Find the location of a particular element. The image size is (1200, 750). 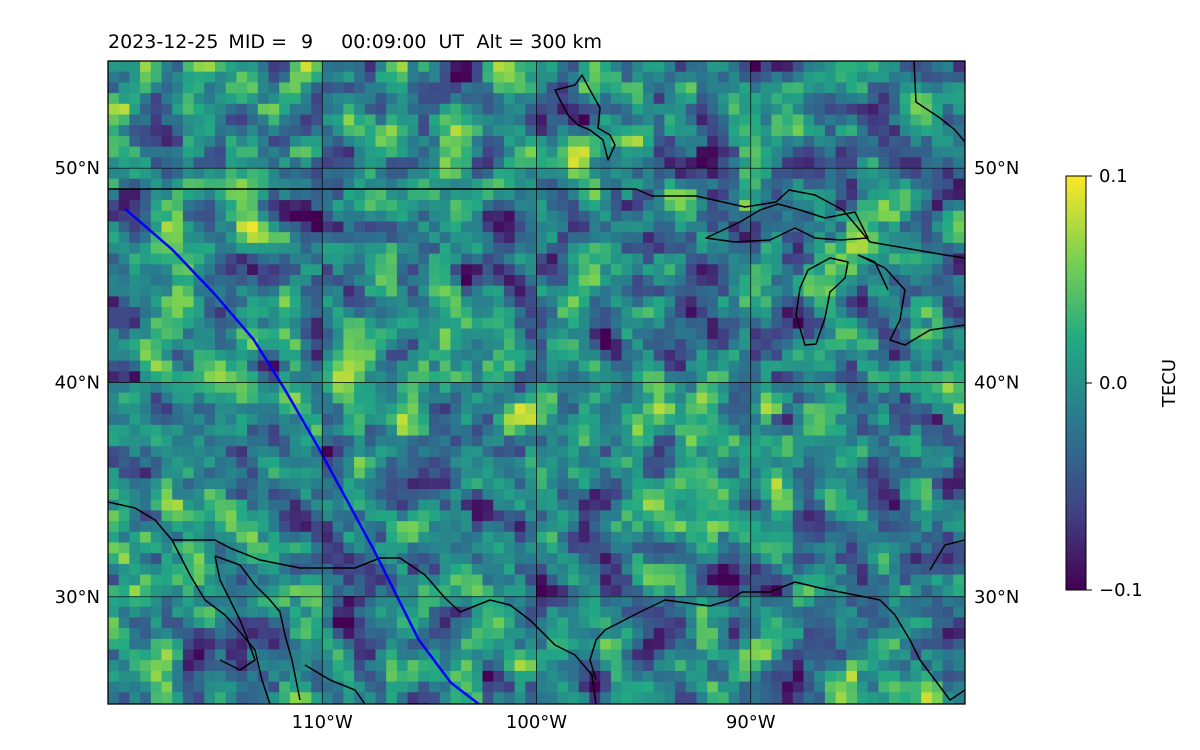

colorbar-tick-label: 0.0 is located at coordinates (1113, 383).